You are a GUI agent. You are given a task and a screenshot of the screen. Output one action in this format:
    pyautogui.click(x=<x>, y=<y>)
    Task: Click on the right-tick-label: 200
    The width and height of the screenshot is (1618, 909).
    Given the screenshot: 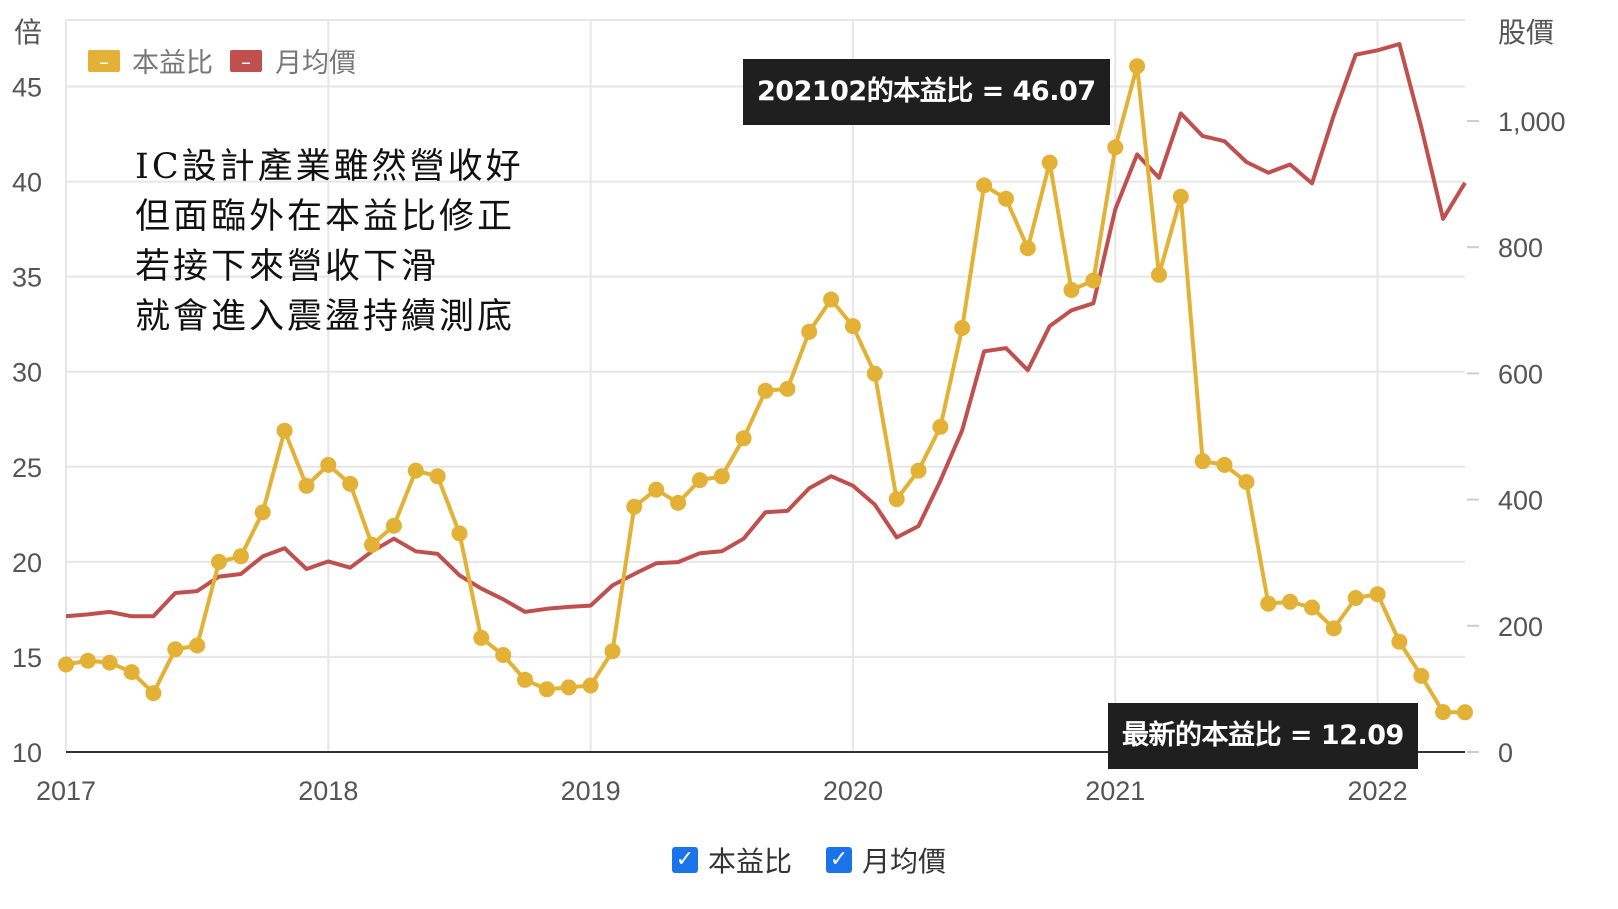 What is the action you would take?
    pyautogui.click(x=1520, y=627)
    